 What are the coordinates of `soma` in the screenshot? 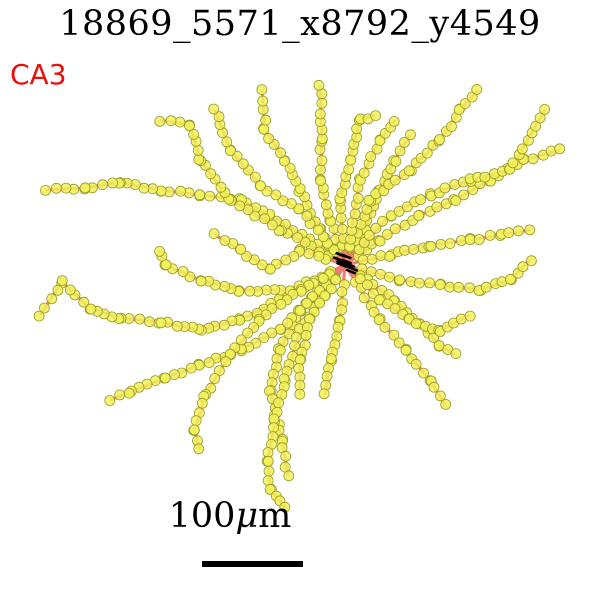 It's located at (345, 263).